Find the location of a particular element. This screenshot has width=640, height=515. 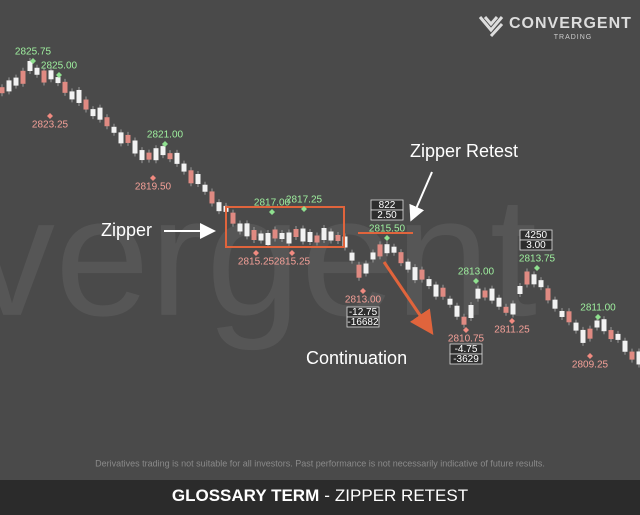

low-price: 2819.50 is located at coordinates (153, 187).